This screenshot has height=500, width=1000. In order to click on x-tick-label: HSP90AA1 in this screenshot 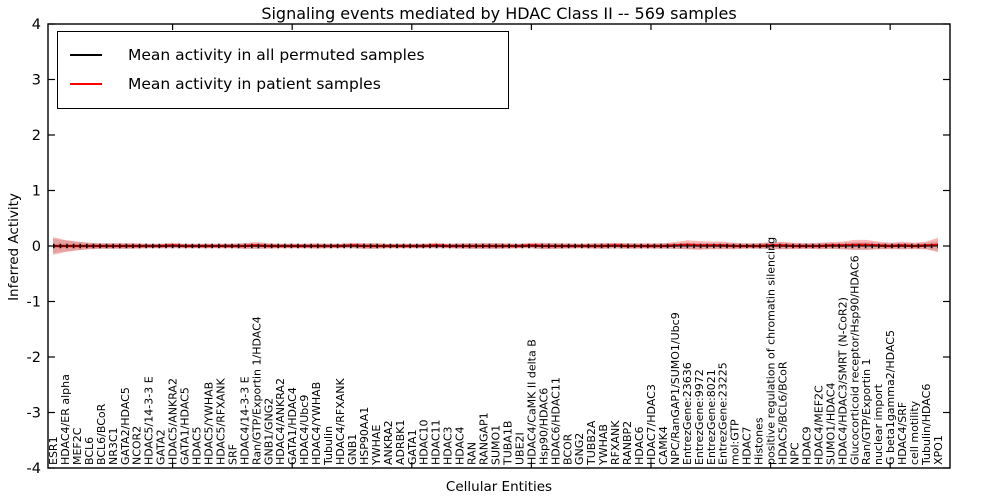, I will do `click(364, 436)`.